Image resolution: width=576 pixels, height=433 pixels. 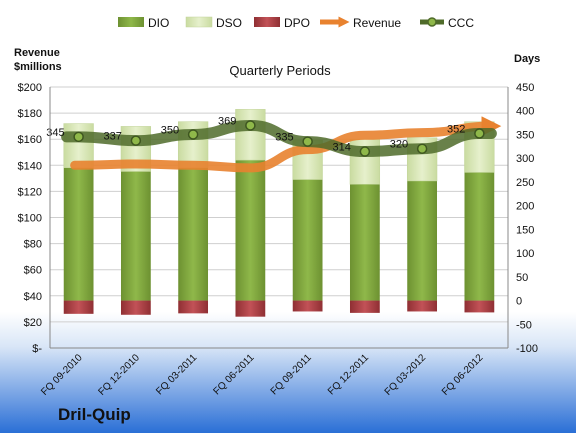 I want to click on legend-swatch-ccc-marker, so click(x=432, y=22).